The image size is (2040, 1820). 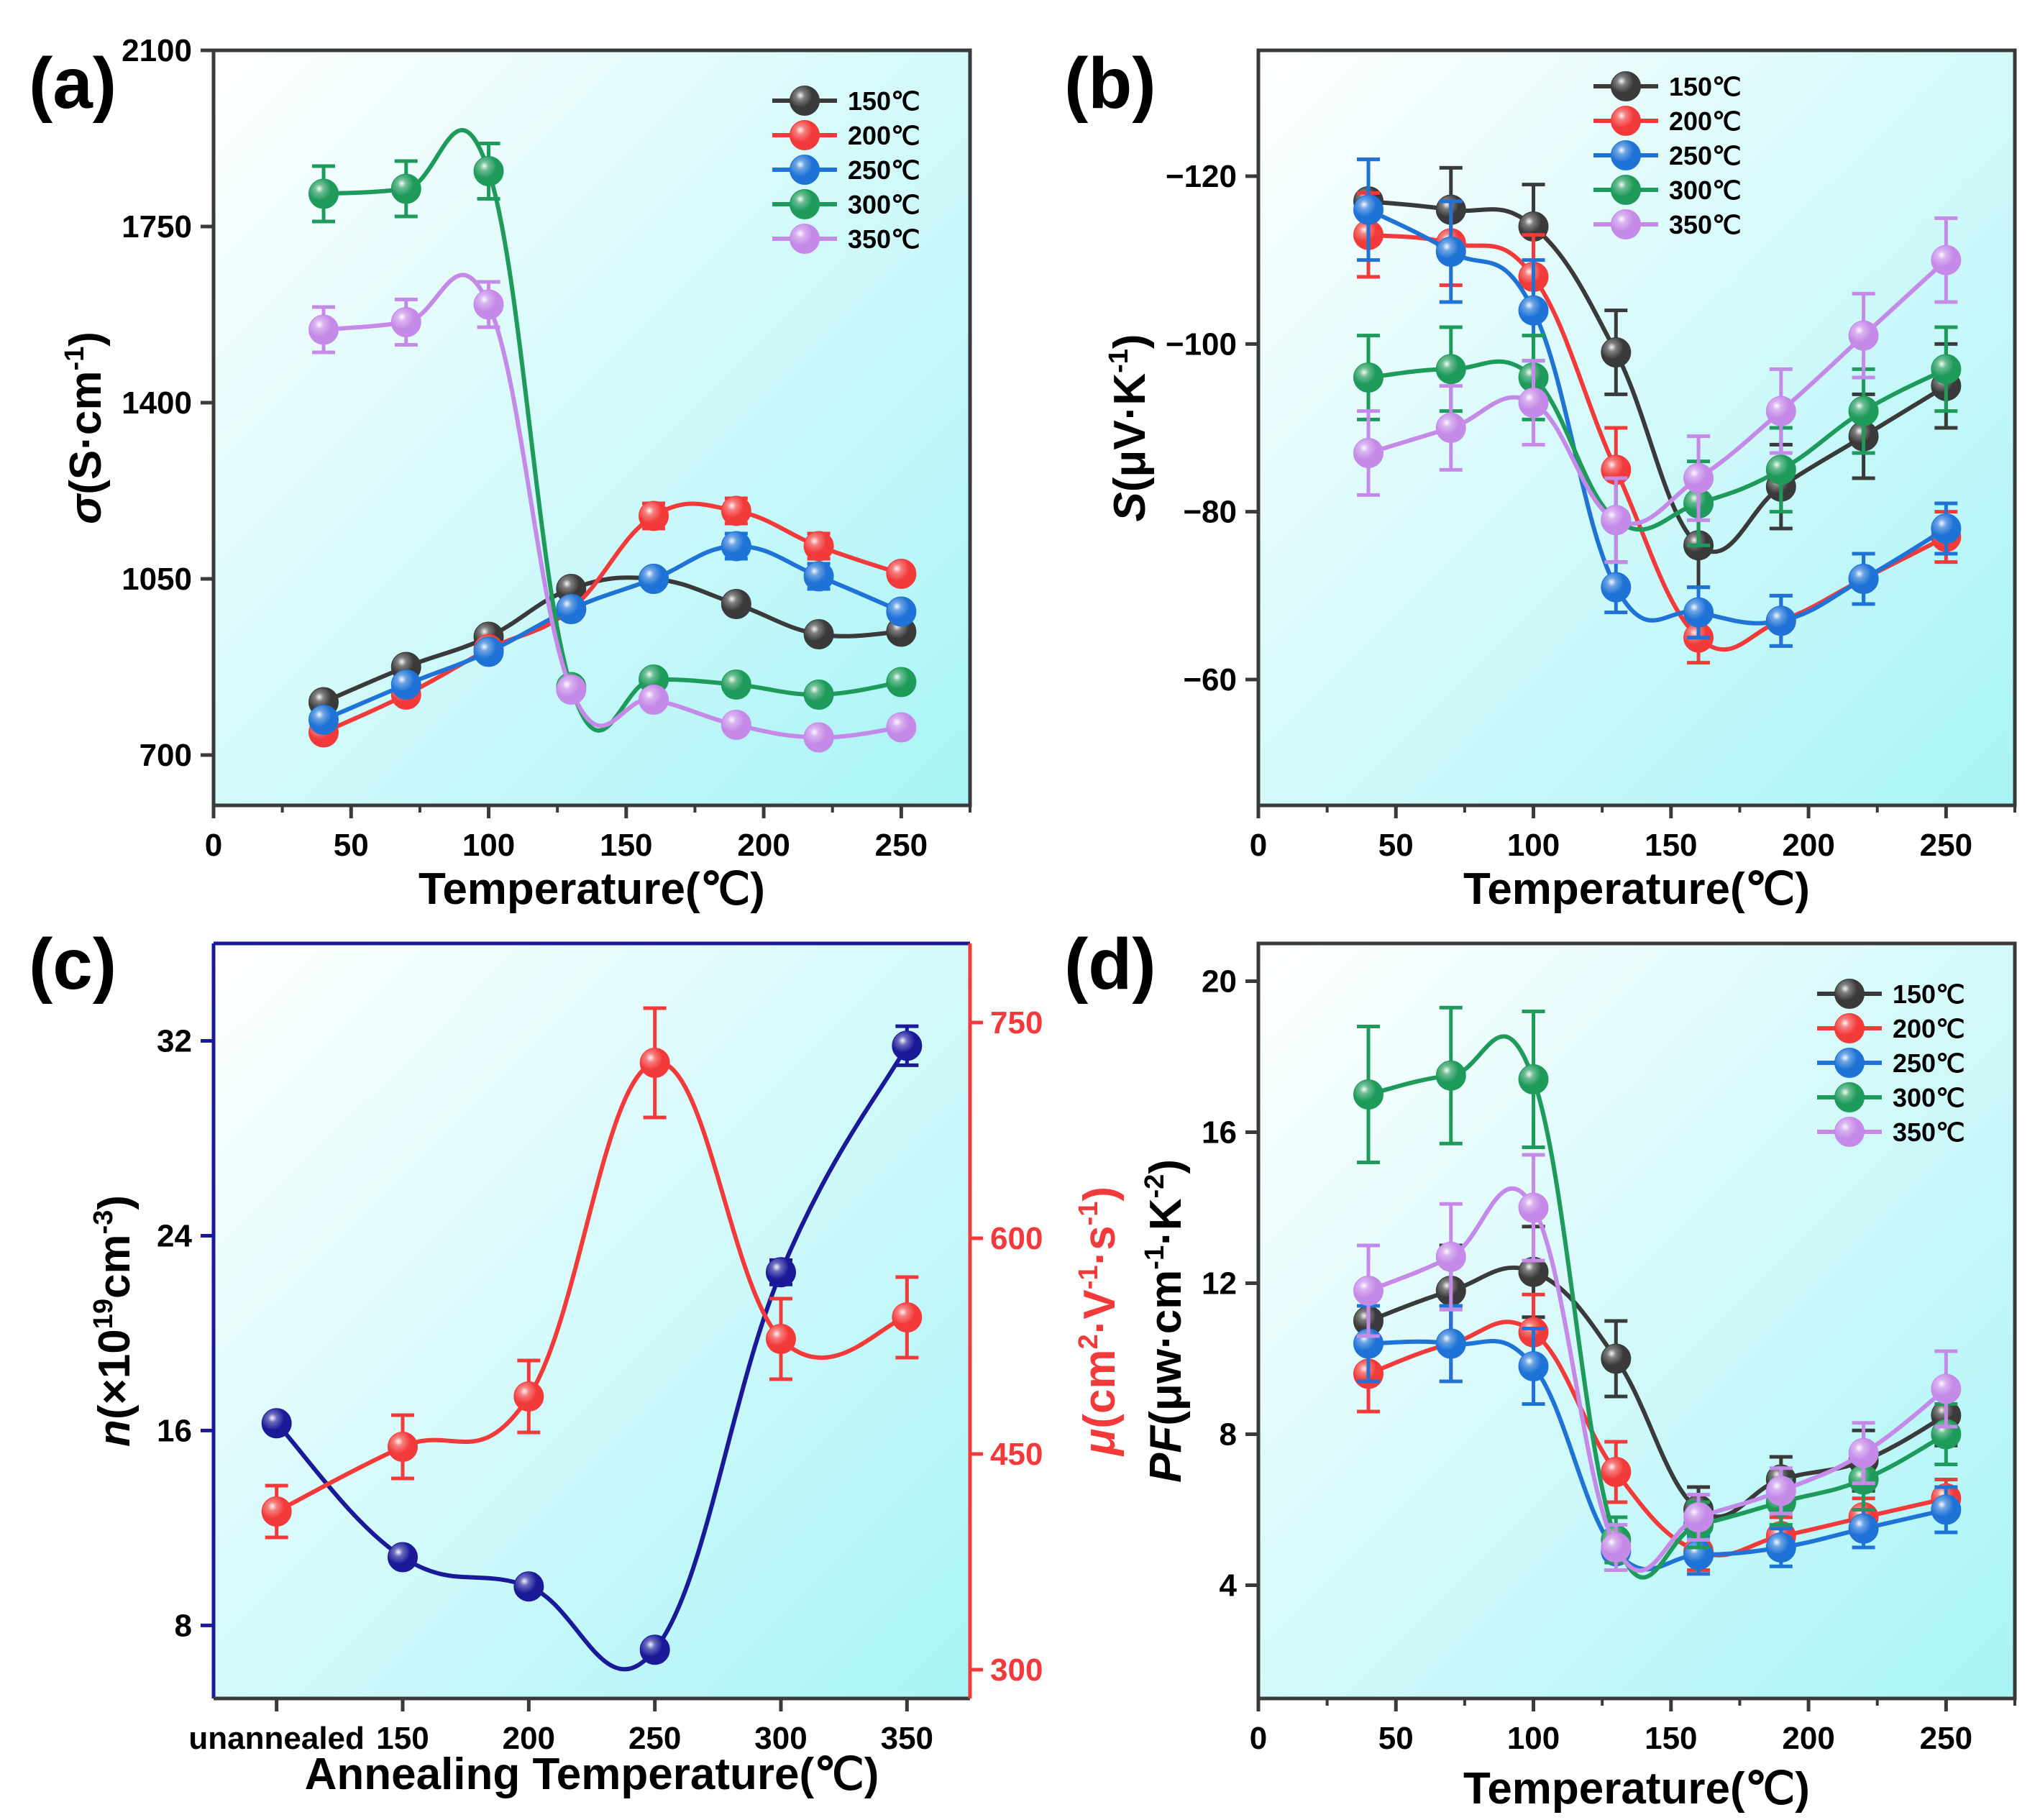 I want to click on panel-label-a: (a), so click(x=72, y=83).